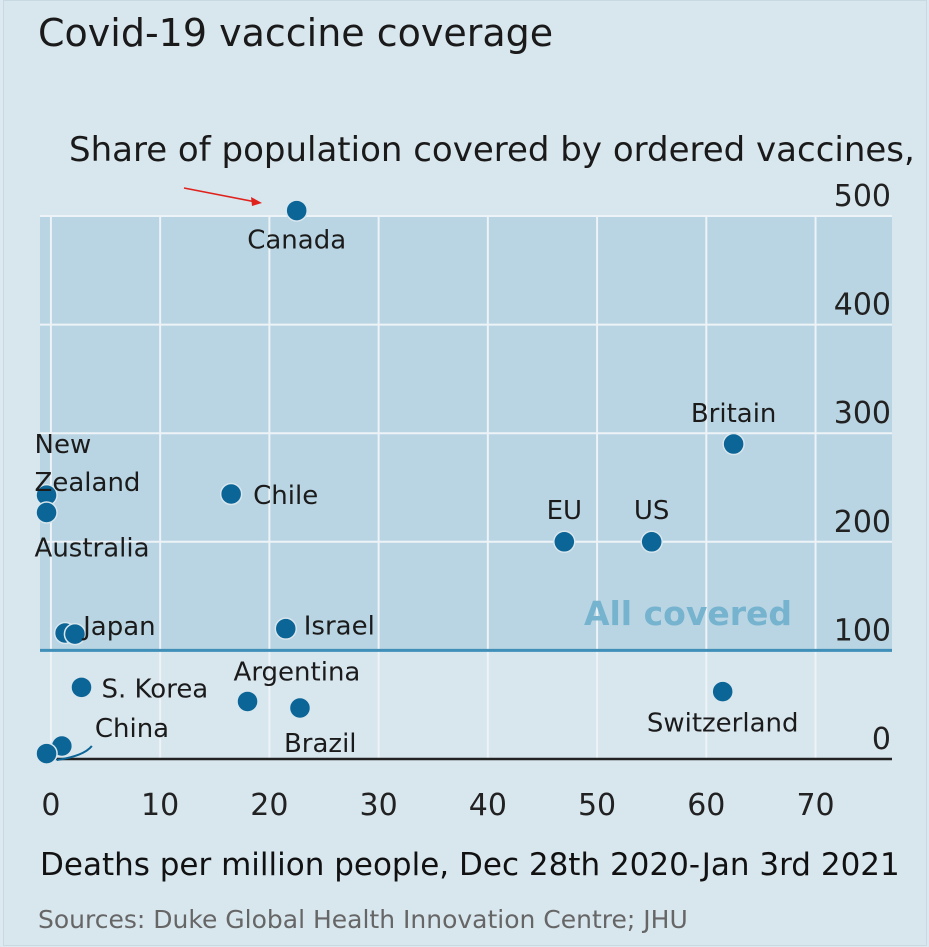  What do you see at coordinates (723, 724) in the screenshot?
I see `point-label: Switzerland` at bounding box center [723, 724].